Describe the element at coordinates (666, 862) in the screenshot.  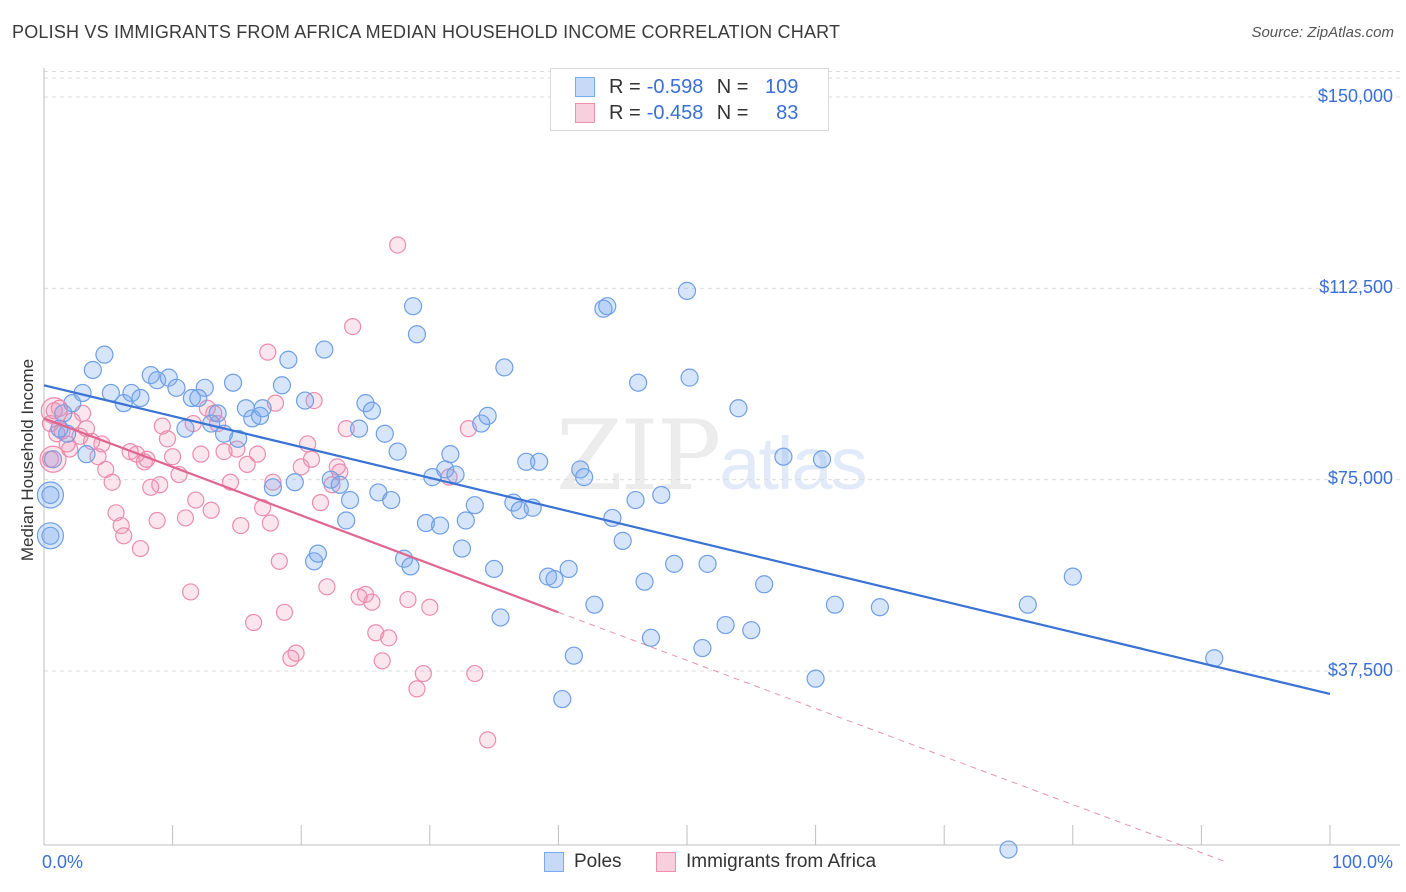
I see `africa-legend-swatch` at that location.